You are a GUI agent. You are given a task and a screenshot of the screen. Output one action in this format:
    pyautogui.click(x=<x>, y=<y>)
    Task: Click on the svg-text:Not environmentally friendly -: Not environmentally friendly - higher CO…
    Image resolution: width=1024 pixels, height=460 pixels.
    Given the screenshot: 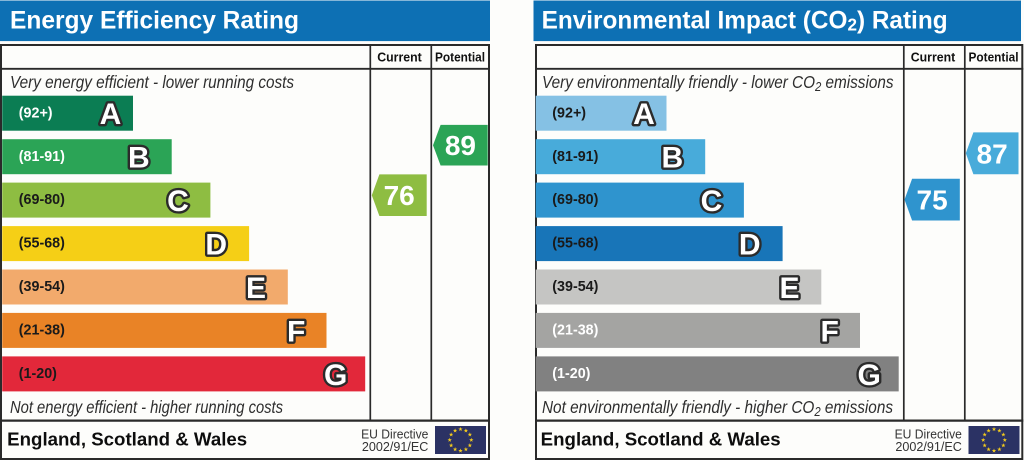 What is the action you would take?
    pyautogui.click(x=717, y=408)
    